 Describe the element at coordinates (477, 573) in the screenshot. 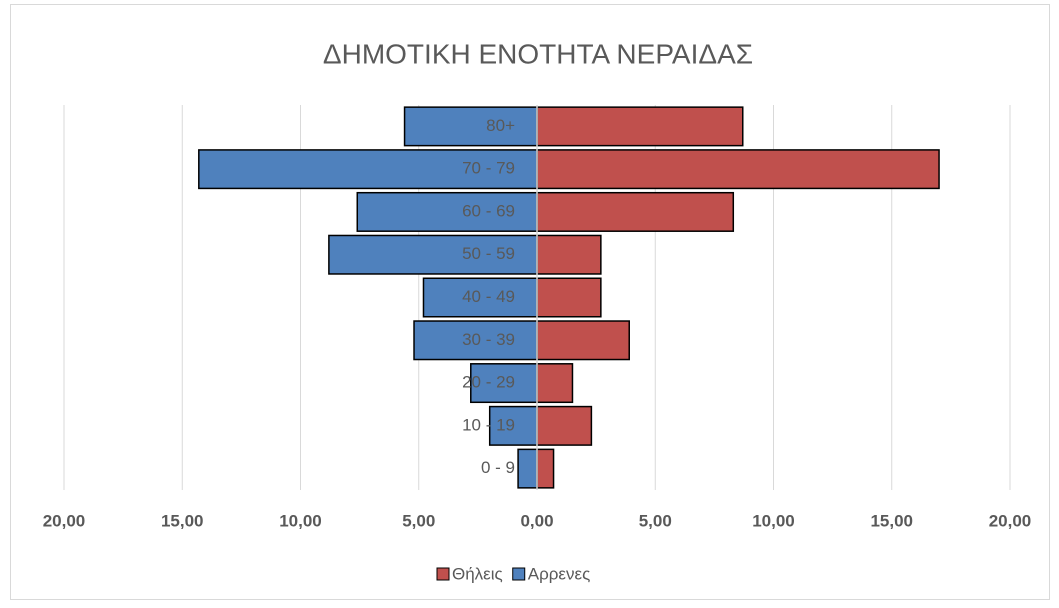

I see `legend-label: Θήλεις` at that location.